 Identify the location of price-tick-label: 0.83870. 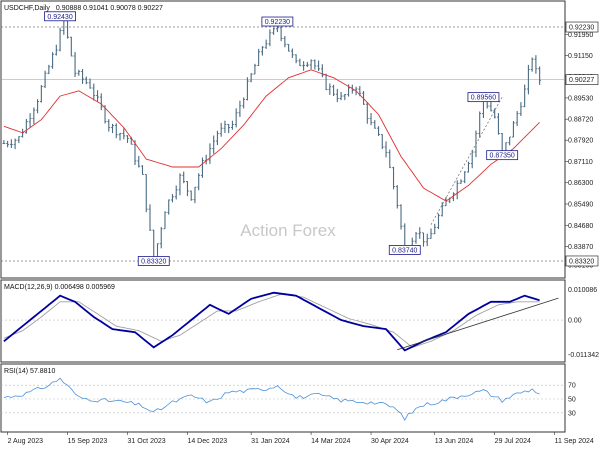
(580, 247).